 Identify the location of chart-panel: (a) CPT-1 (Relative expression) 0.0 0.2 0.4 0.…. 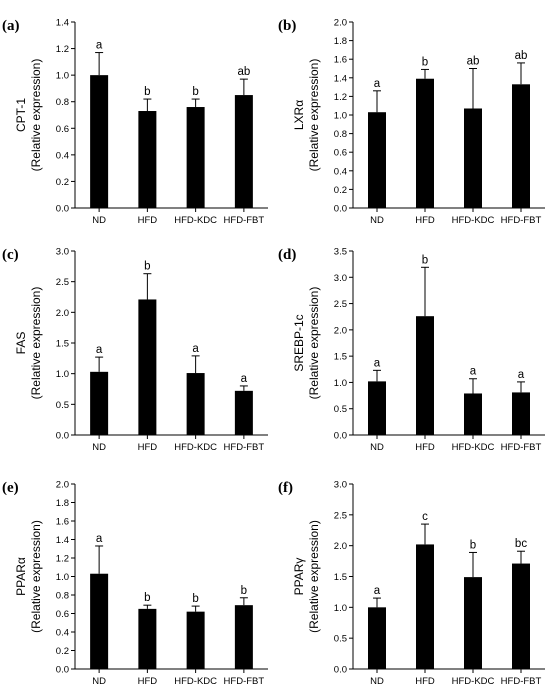
(135, 122).